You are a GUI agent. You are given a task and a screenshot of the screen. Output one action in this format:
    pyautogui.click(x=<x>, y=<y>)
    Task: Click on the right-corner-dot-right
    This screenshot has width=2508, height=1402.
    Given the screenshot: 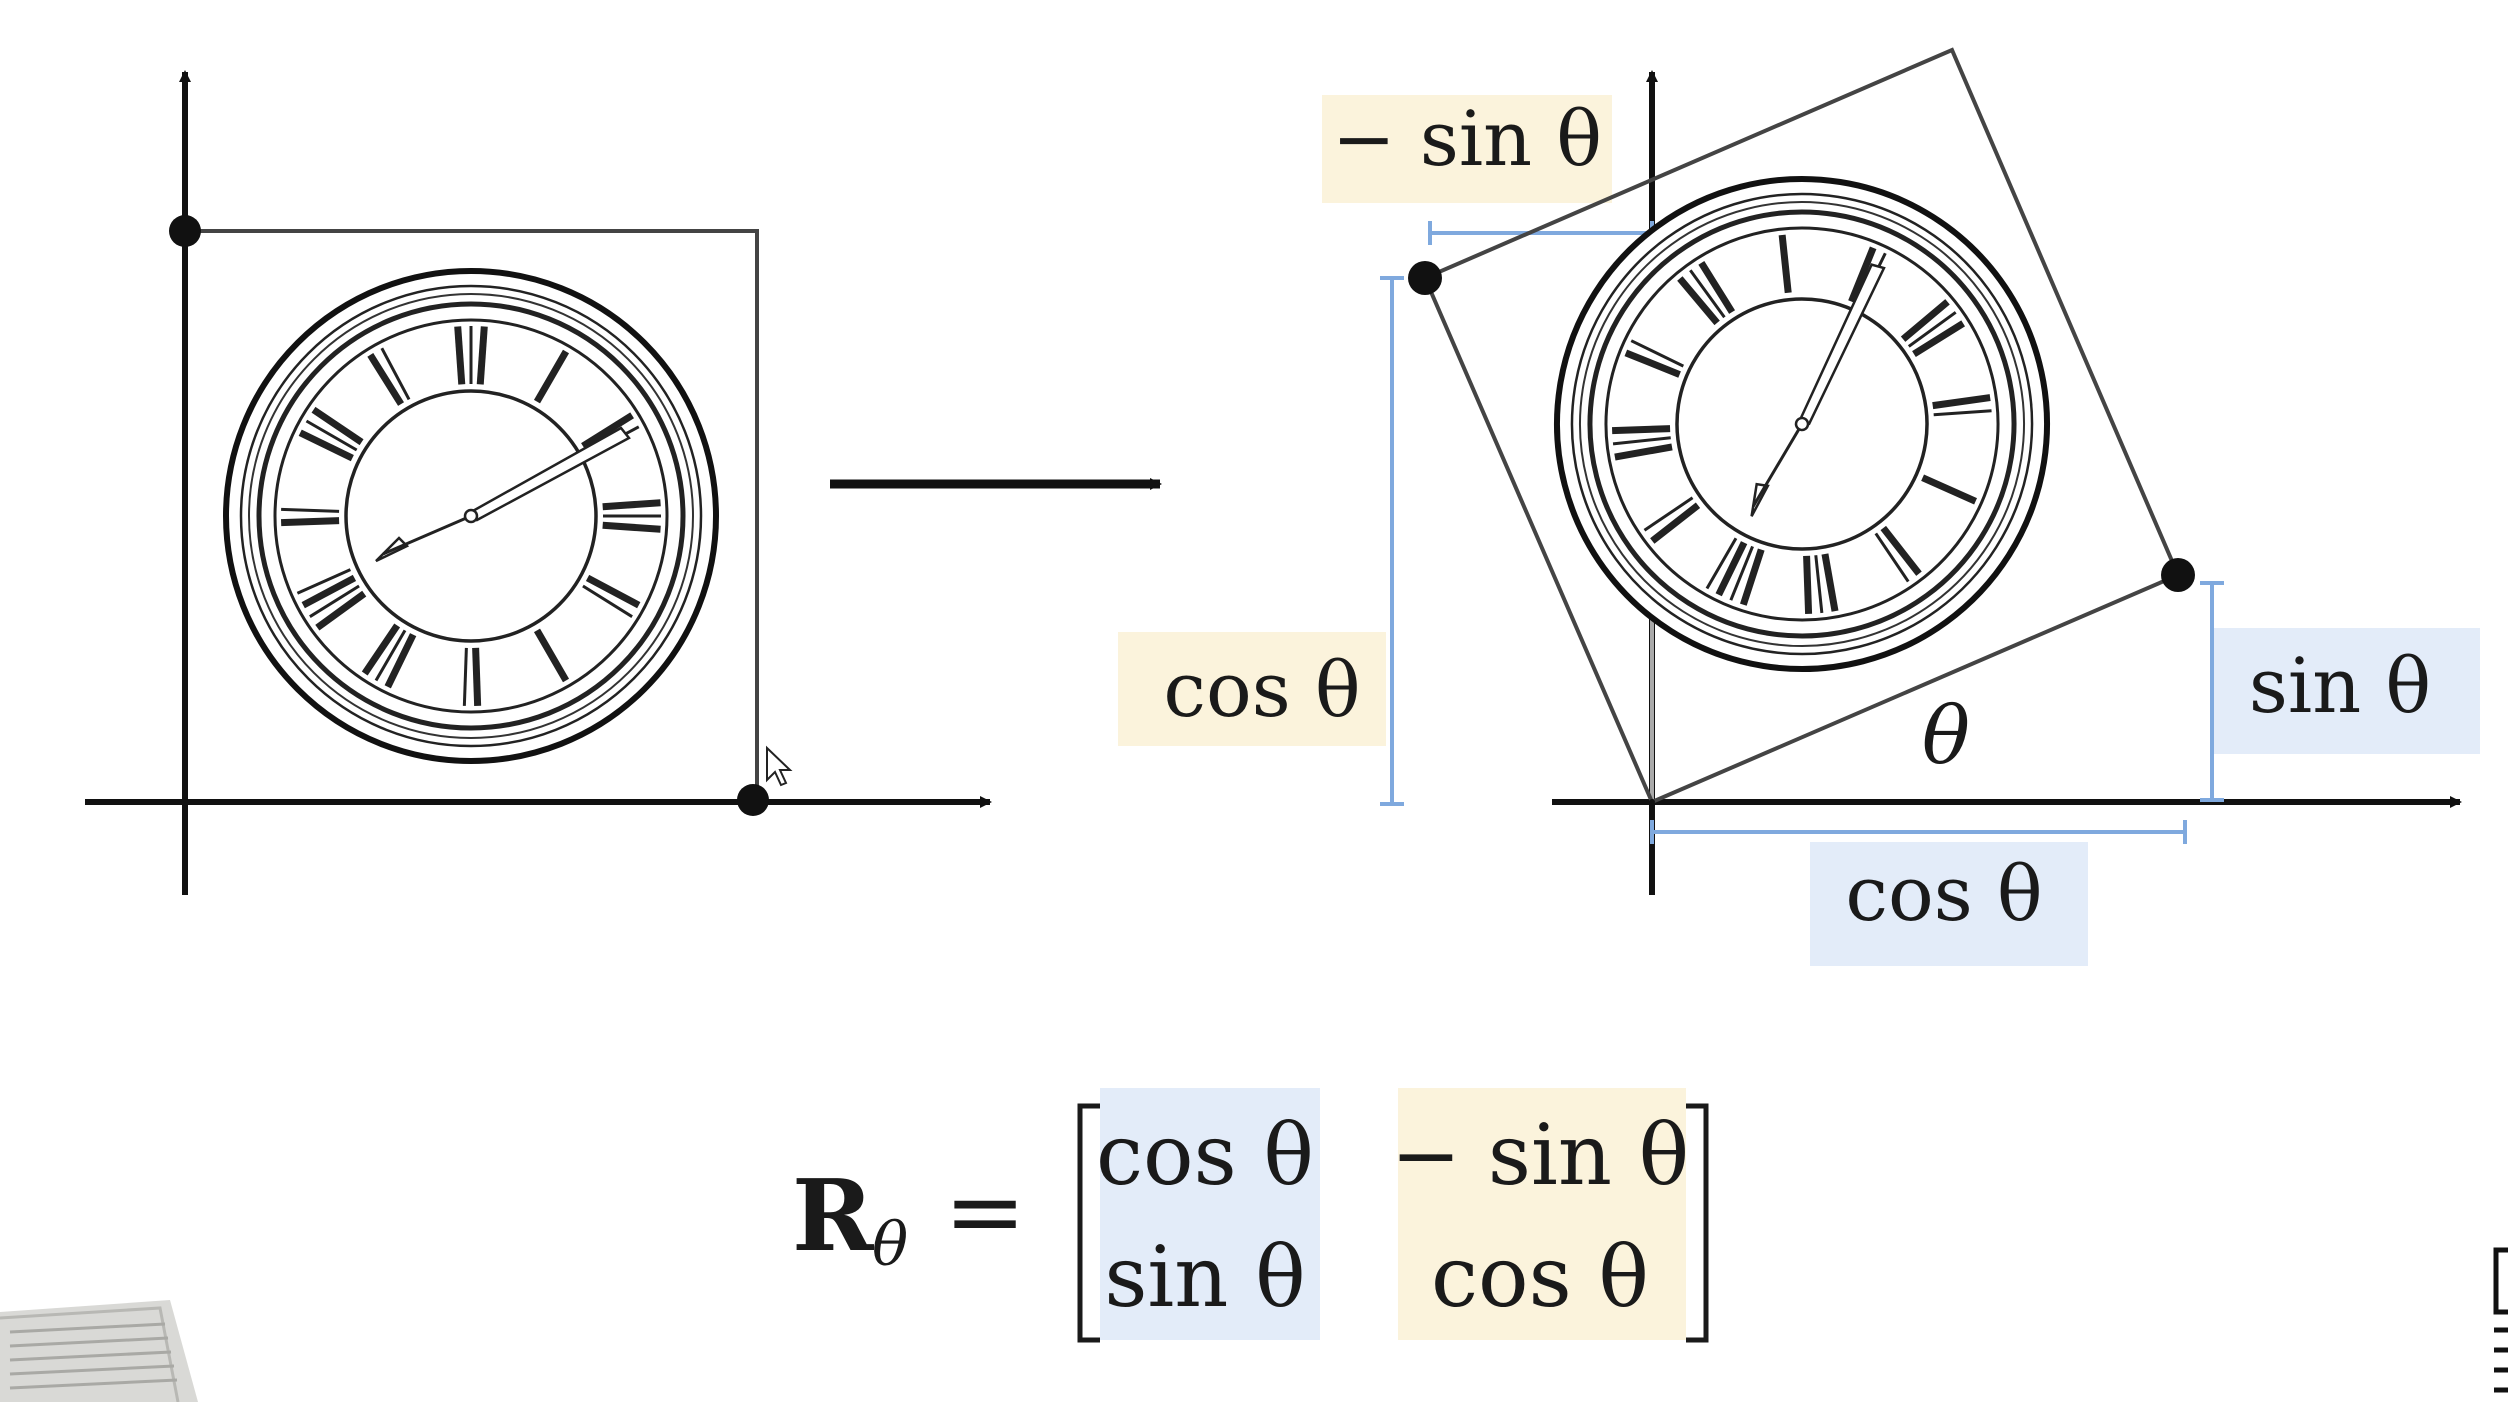 What is the action you would take?
    pyautogui.click(x=2178, y=575)
    